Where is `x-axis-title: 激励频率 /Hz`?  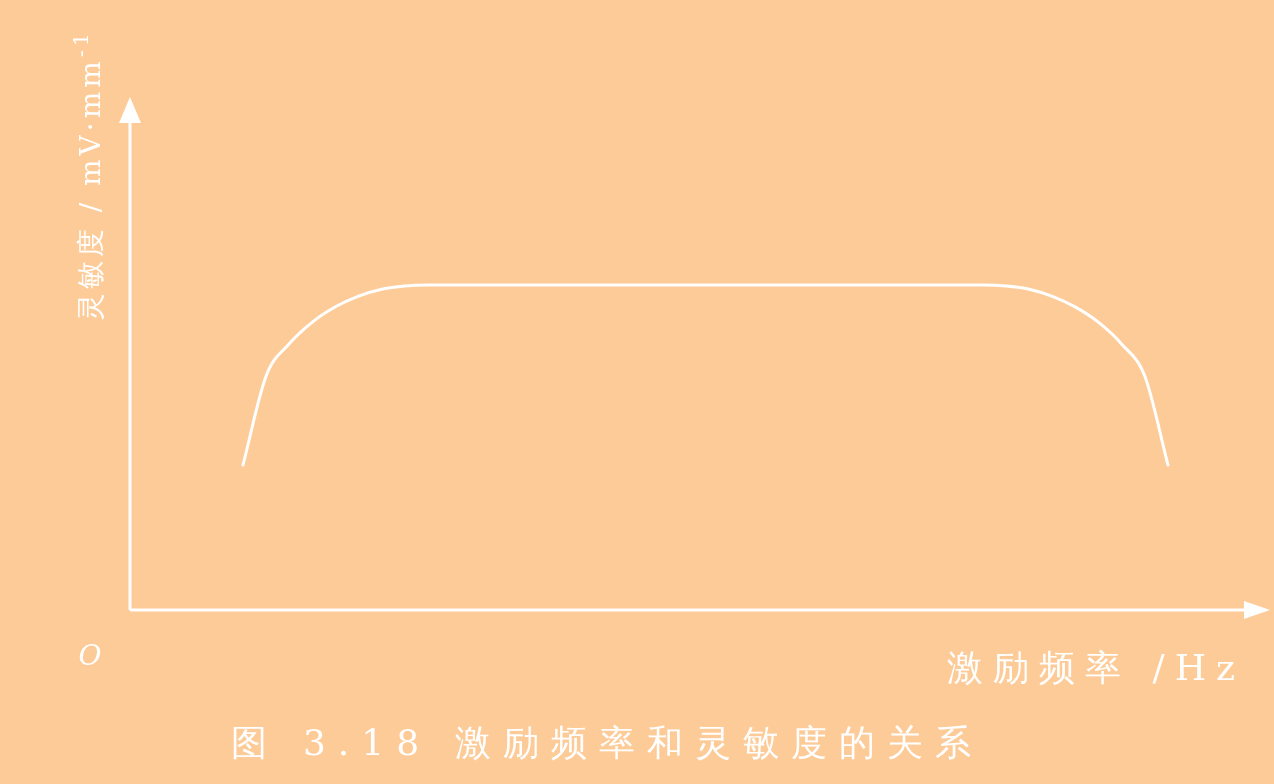 x-axis-title: 激励频率 /Hz is located at coordinates (1096, 667).